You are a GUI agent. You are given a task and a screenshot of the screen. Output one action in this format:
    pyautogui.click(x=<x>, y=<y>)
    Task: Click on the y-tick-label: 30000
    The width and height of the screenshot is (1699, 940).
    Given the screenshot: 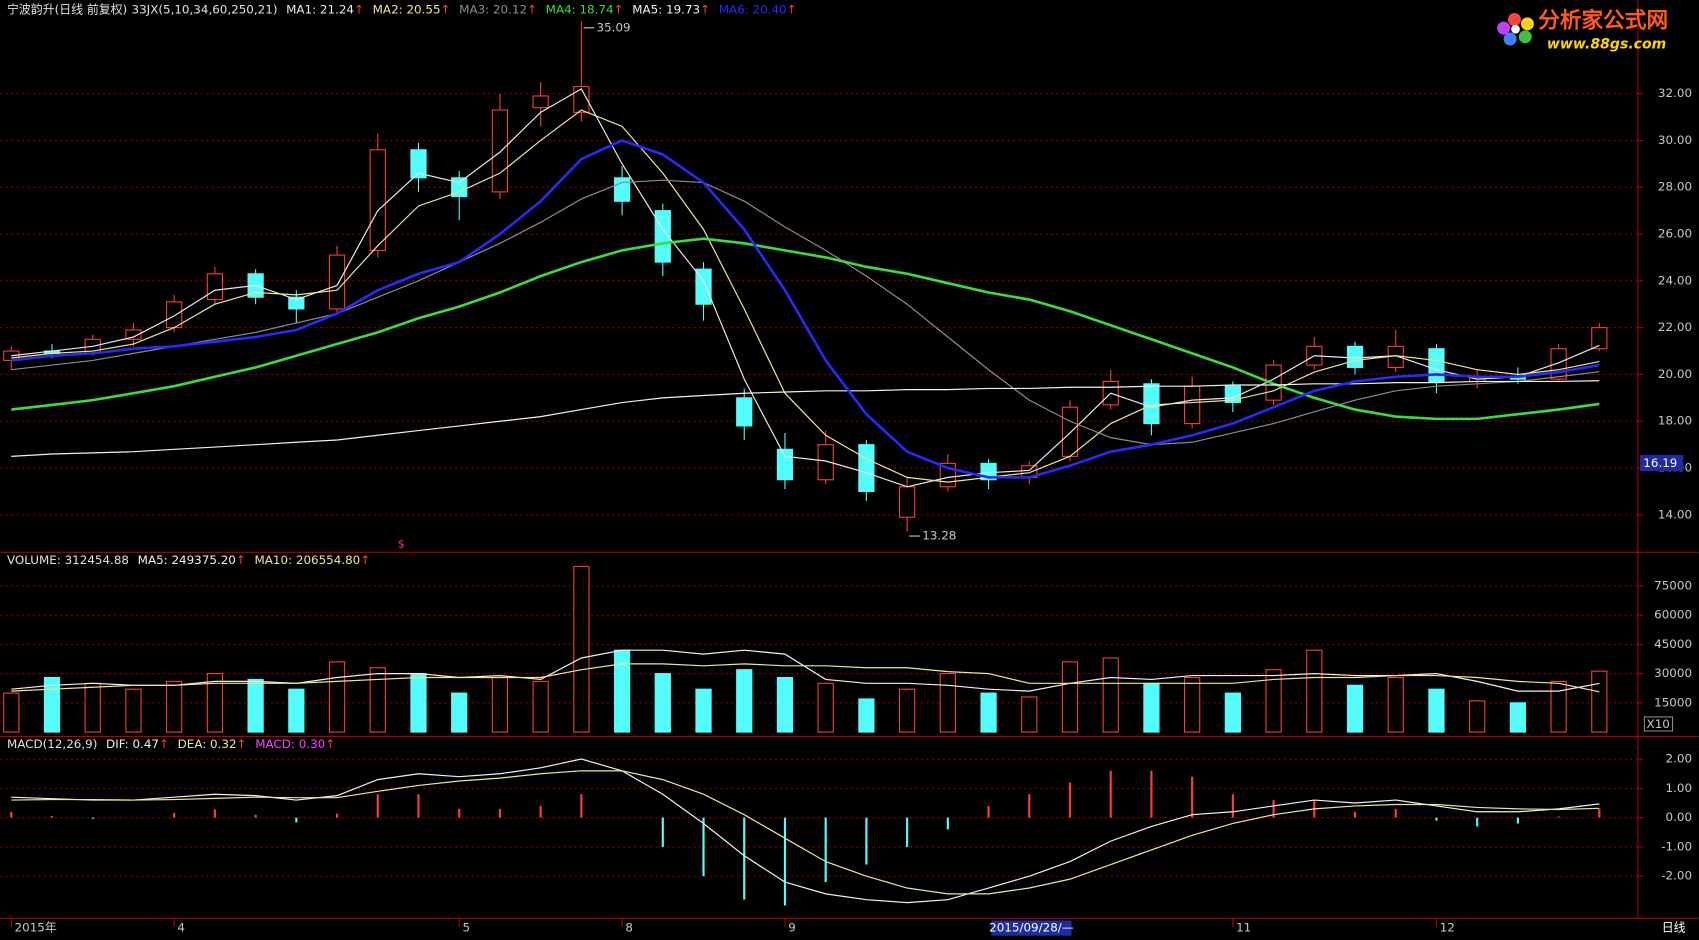 What is the action you would take?
    pyautogui.click(x=1673, y=673)
    